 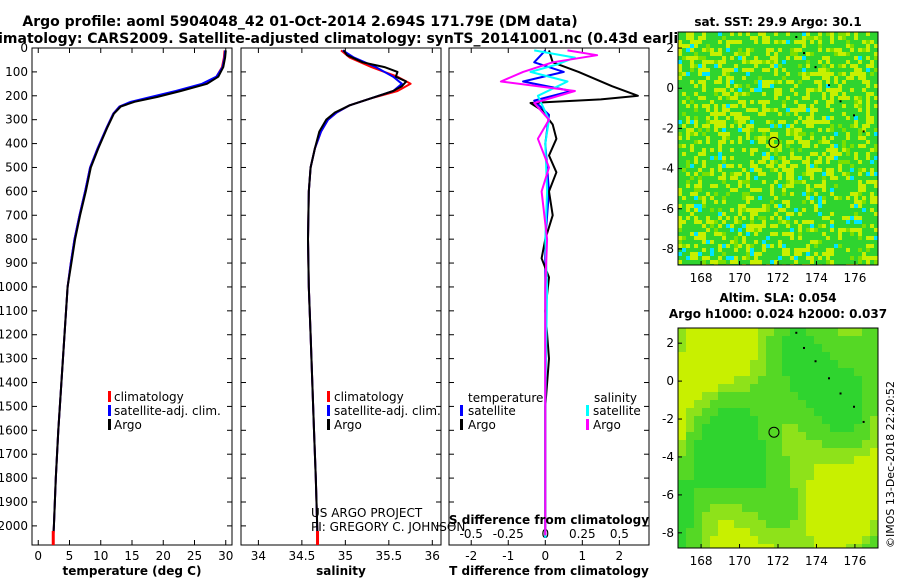 What do you see at coordinates (367, 513) in the screenshot?
I see `credit-project: US ARGO PROJECT` at bounding box center [367, 513].